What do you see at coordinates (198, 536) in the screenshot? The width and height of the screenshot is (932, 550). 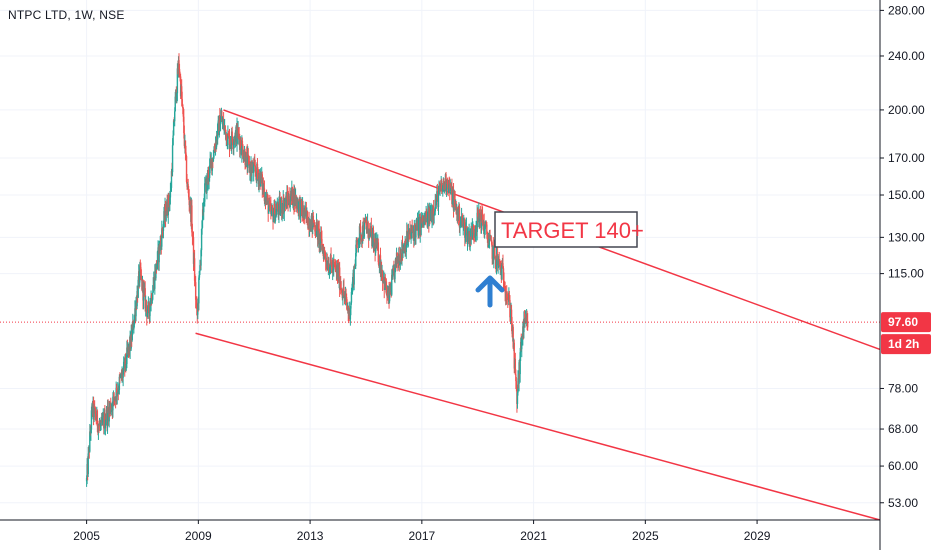 I see `x-tick-label: 2009` at bounding box center [198, 536].